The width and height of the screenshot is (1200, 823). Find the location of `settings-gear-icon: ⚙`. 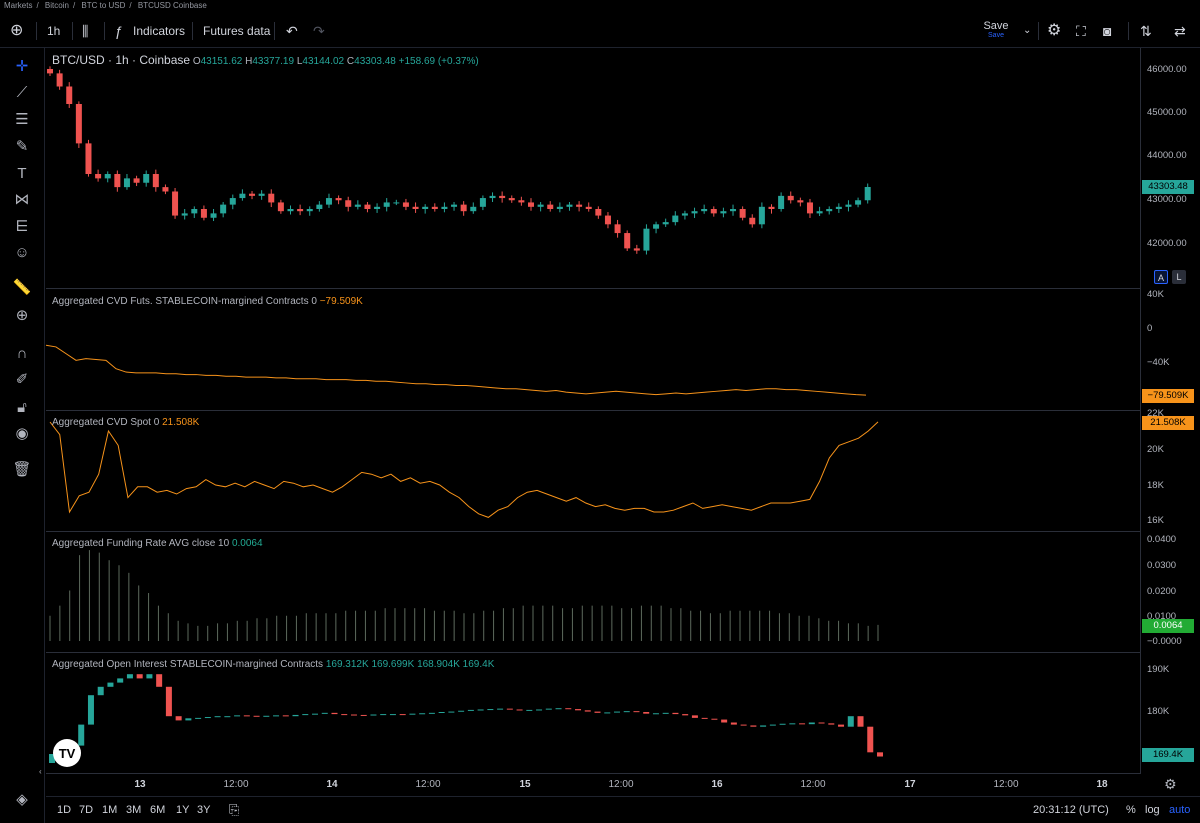

settings-gear-icon: ⚙ is located at coordinates (1054, 30).